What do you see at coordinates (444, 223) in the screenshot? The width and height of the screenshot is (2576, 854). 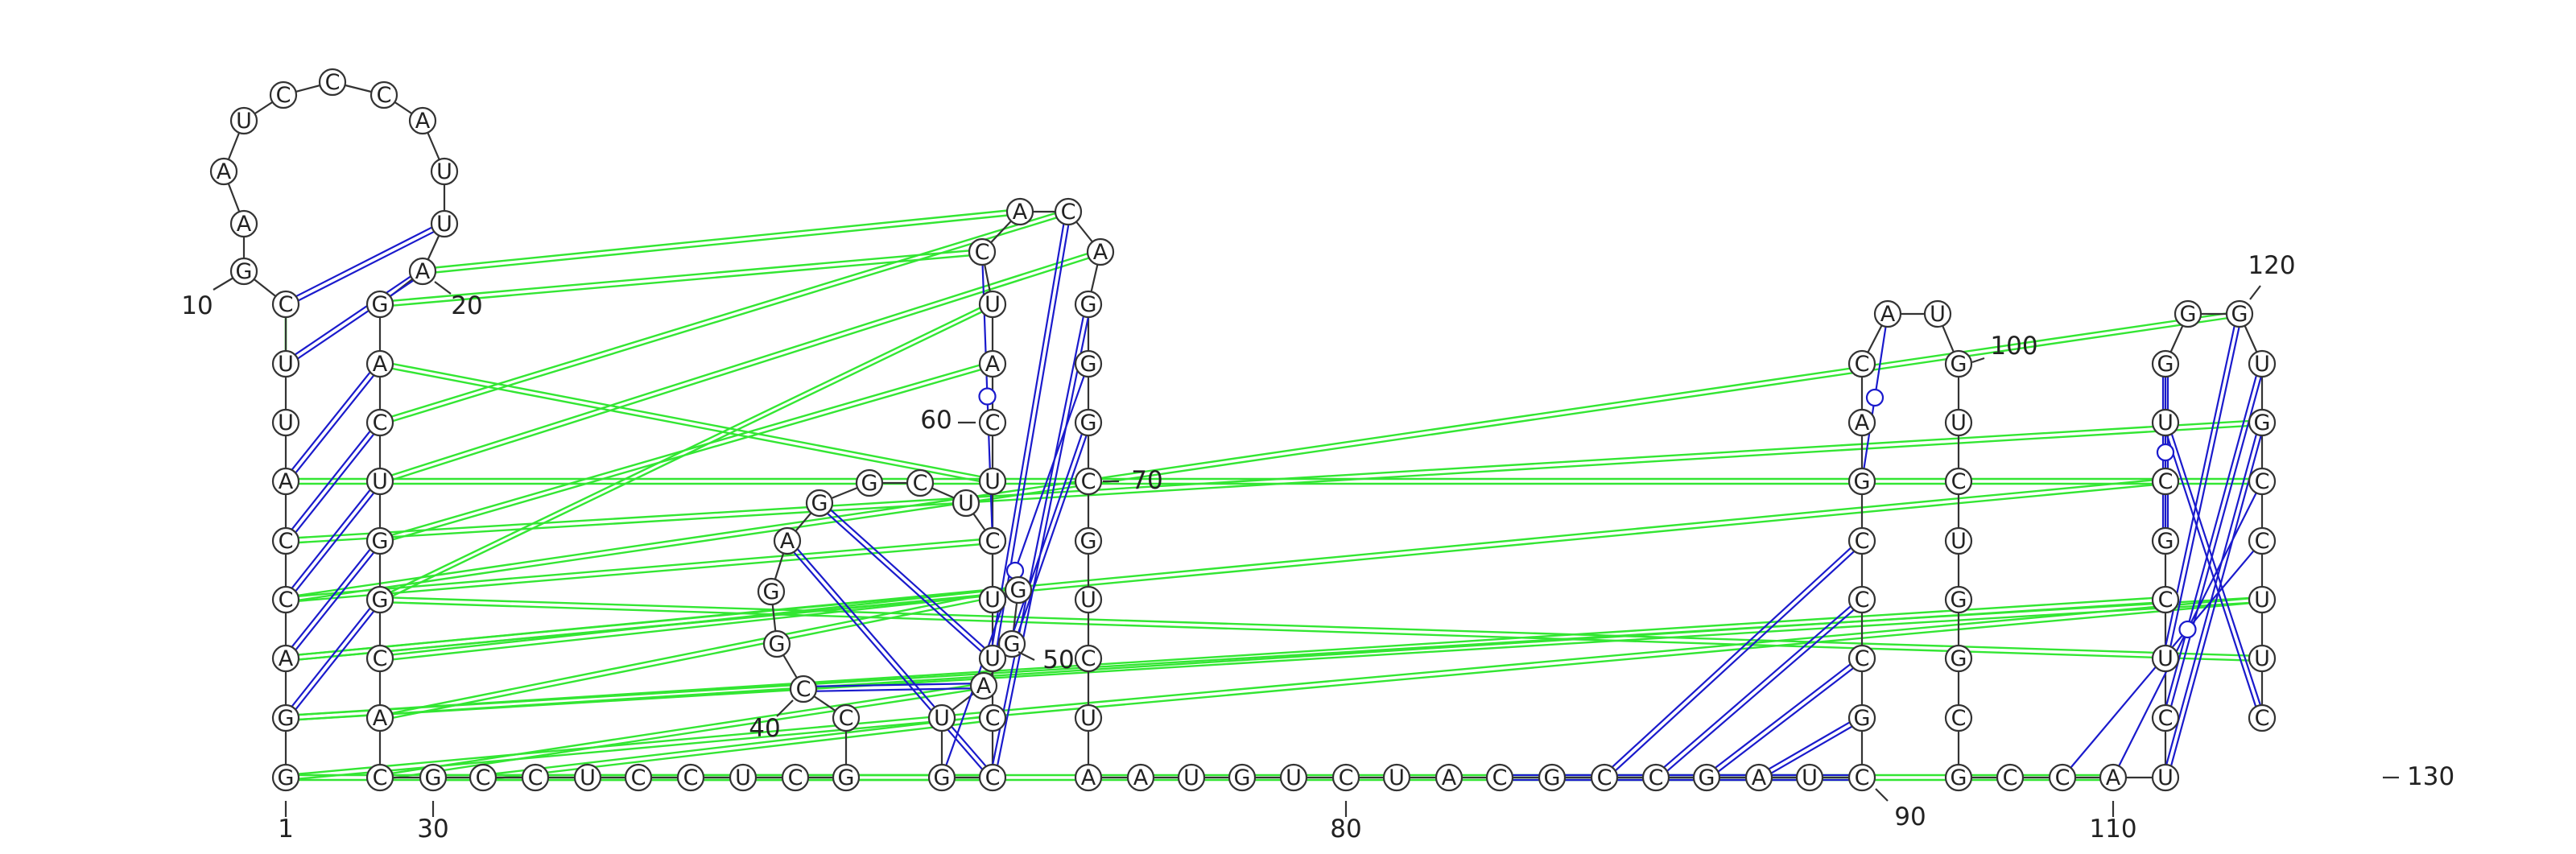 I see `nucleotide-19: U` at bounding box center [444, 223].